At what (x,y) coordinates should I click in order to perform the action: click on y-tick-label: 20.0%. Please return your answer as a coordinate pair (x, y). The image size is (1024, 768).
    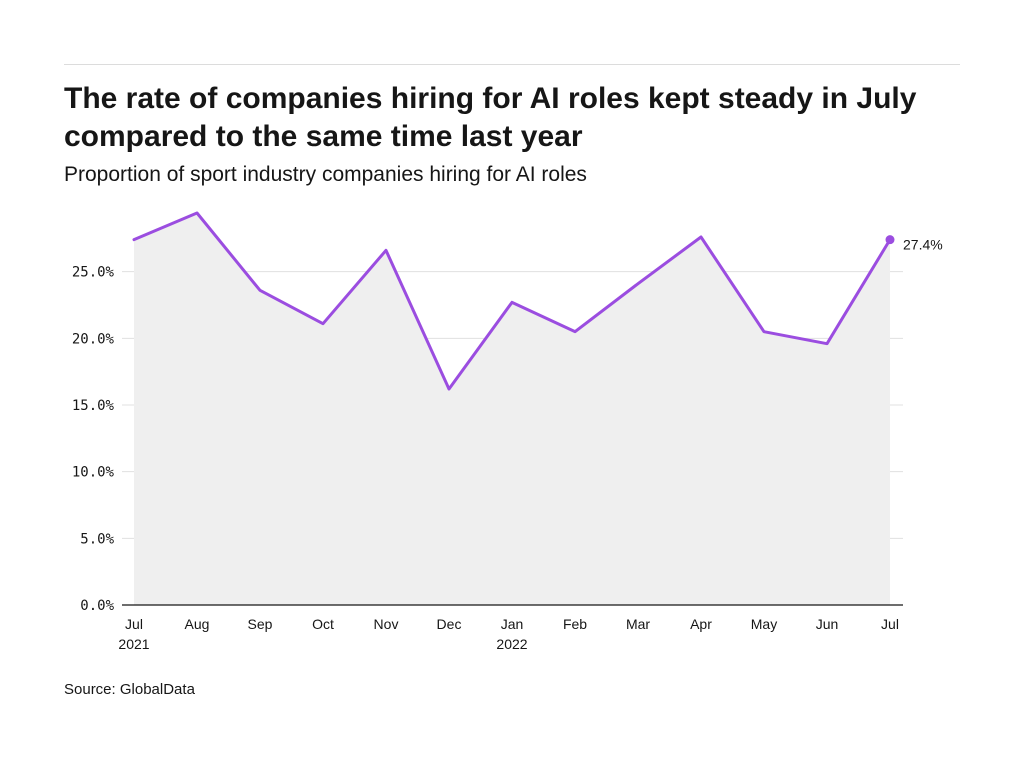
    Looking at the image, I should click on (93, 339).